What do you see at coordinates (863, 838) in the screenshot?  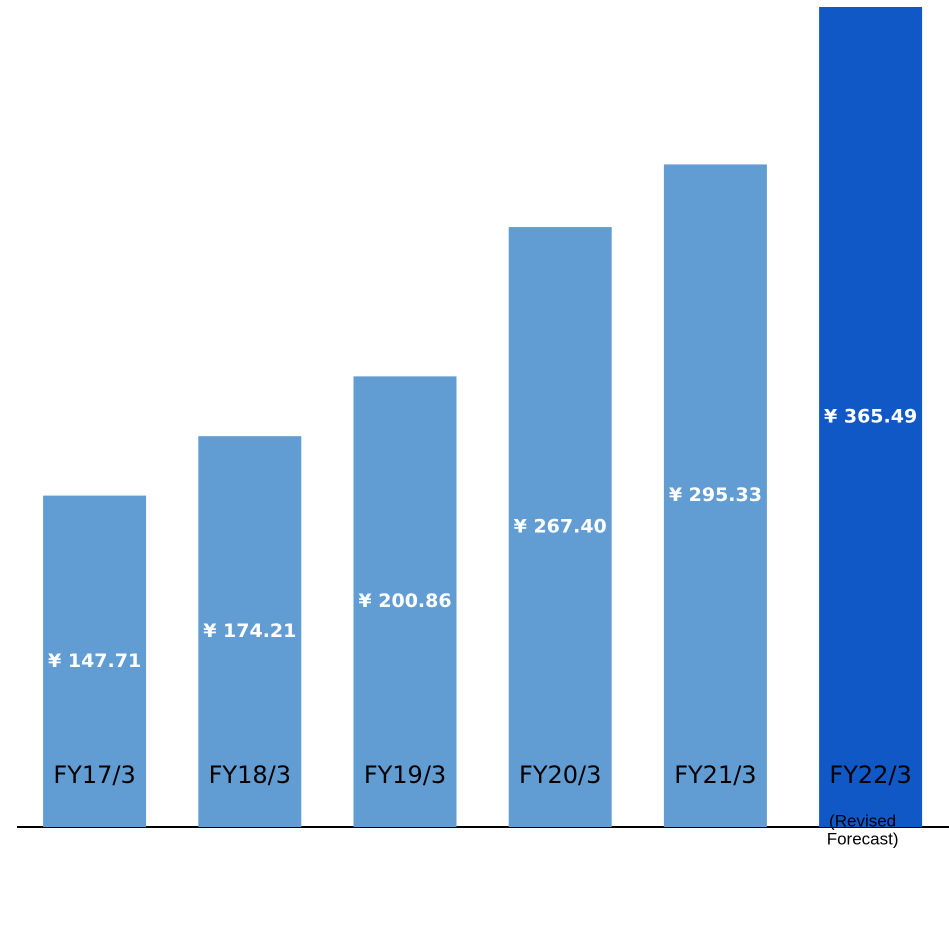 I see `annotation: Forecast)` at bounding box center [863, 838].